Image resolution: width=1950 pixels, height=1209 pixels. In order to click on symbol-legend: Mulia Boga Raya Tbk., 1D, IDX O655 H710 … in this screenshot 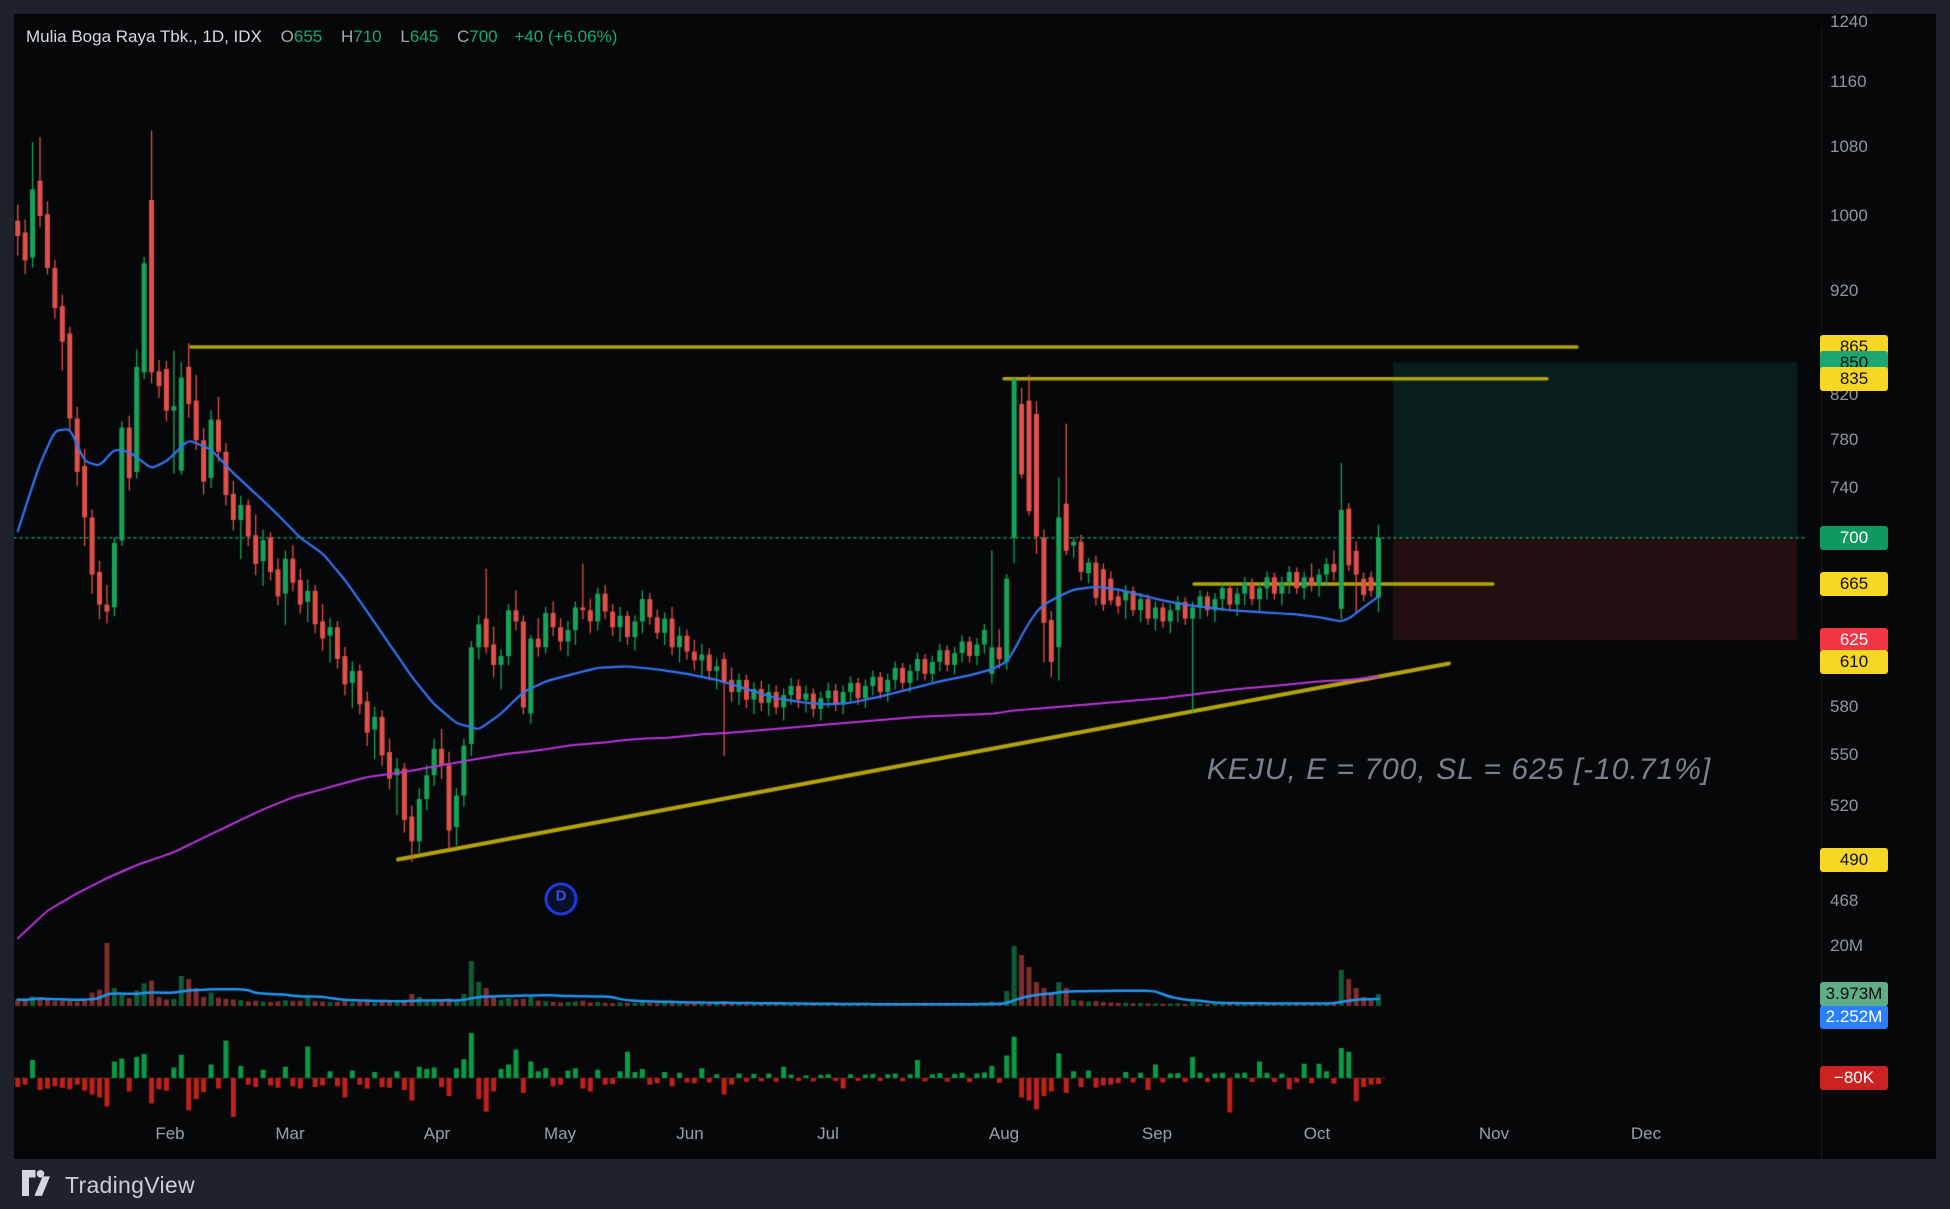, I will do `click(321, 37)`.